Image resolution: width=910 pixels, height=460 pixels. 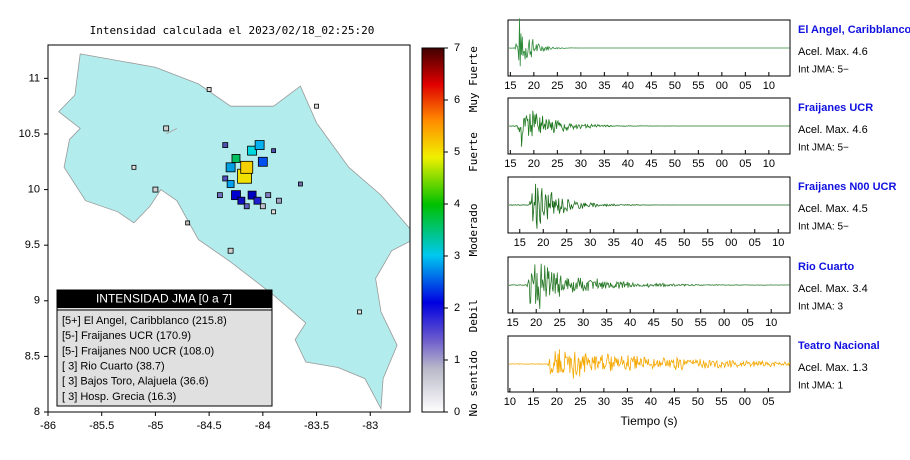 I want to click on colorbar-label: Fuerte, so click(x=473, y=152).